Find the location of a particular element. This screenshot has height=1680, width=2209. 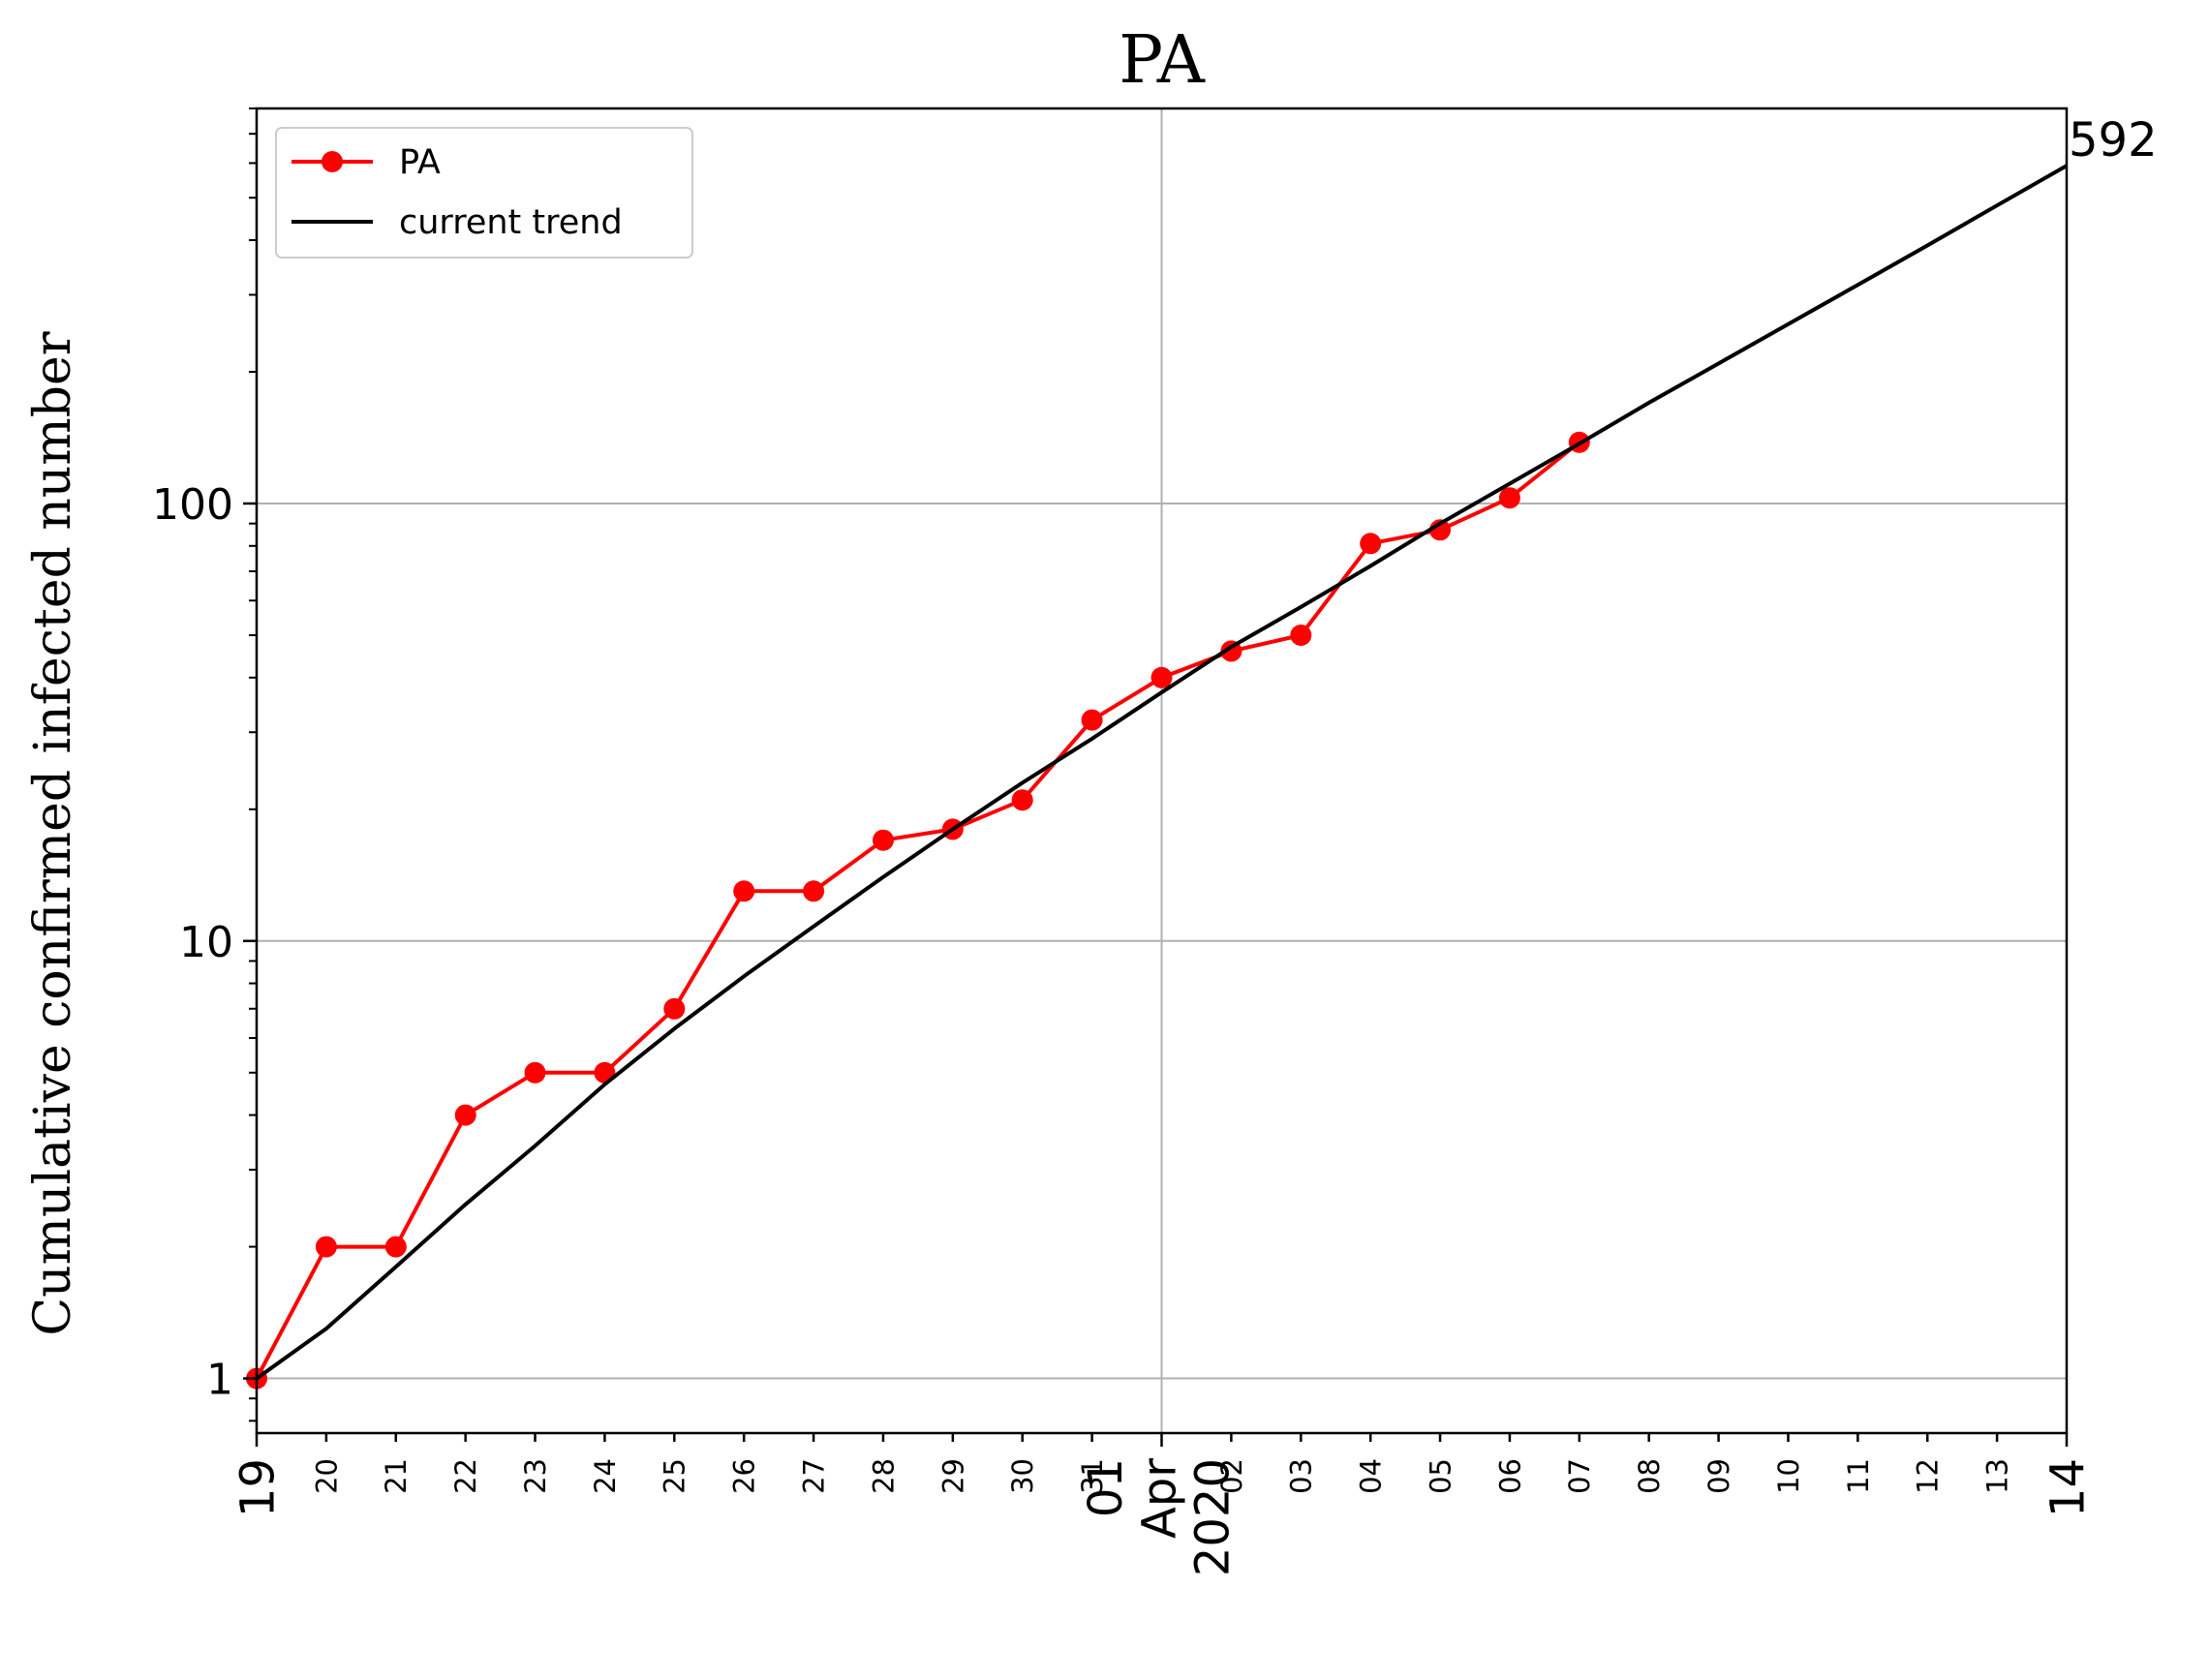

x-tick-label: 10 is located at coordinates (1788, 1476).